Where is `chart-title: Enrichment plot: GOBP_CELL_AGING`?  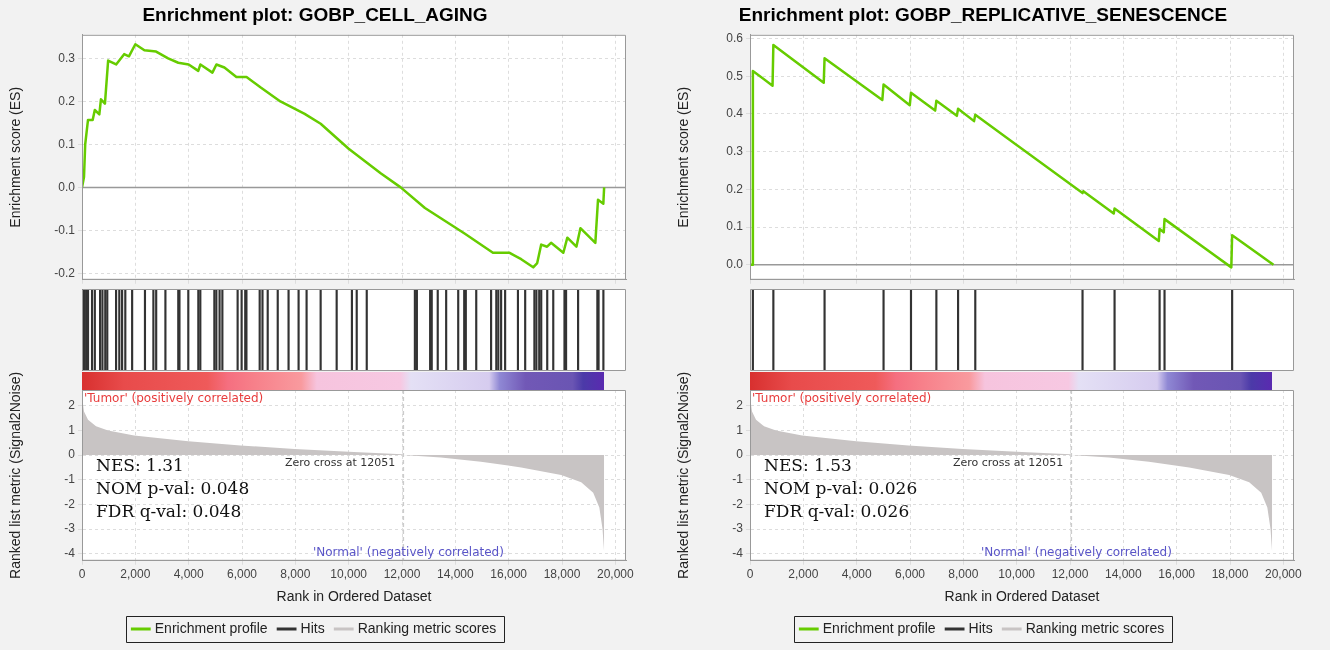 chart-title: Enrichment plot: GOBP_CELL_AGING is located at coordinates (315, 14).